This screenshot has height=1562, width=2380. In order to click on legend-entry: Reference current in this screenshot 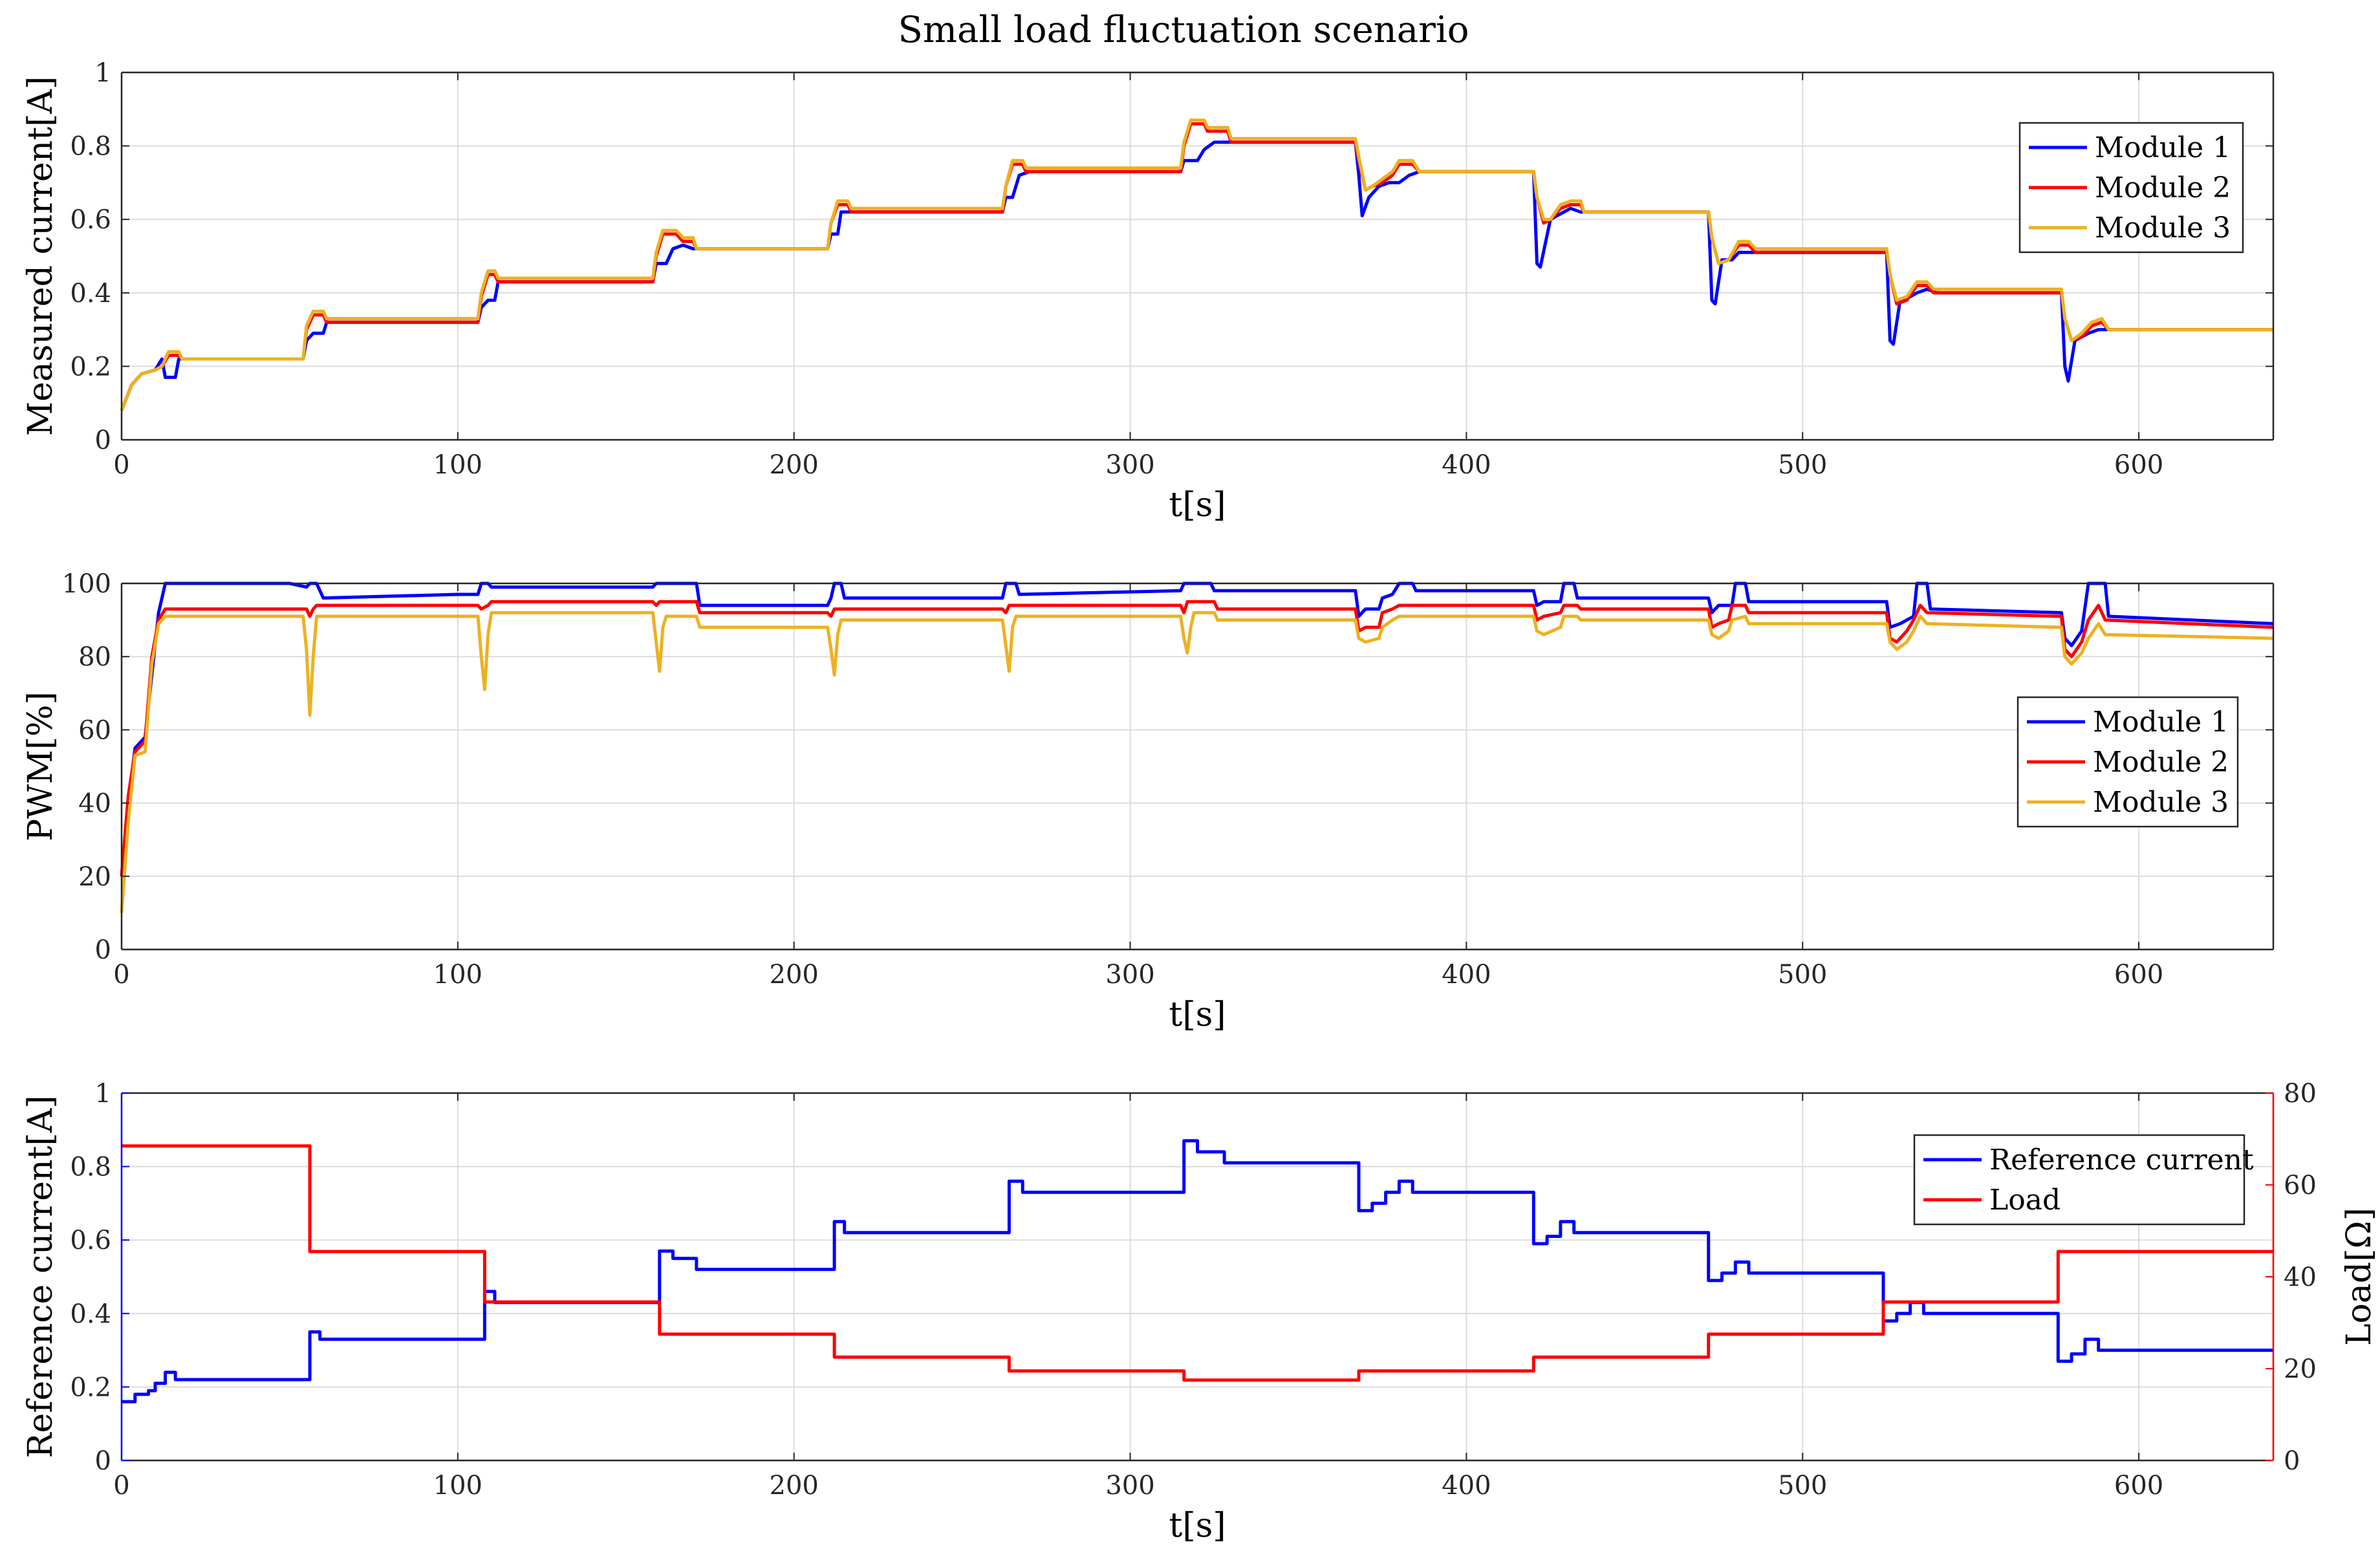, I will do `click(2121, 1160)`.